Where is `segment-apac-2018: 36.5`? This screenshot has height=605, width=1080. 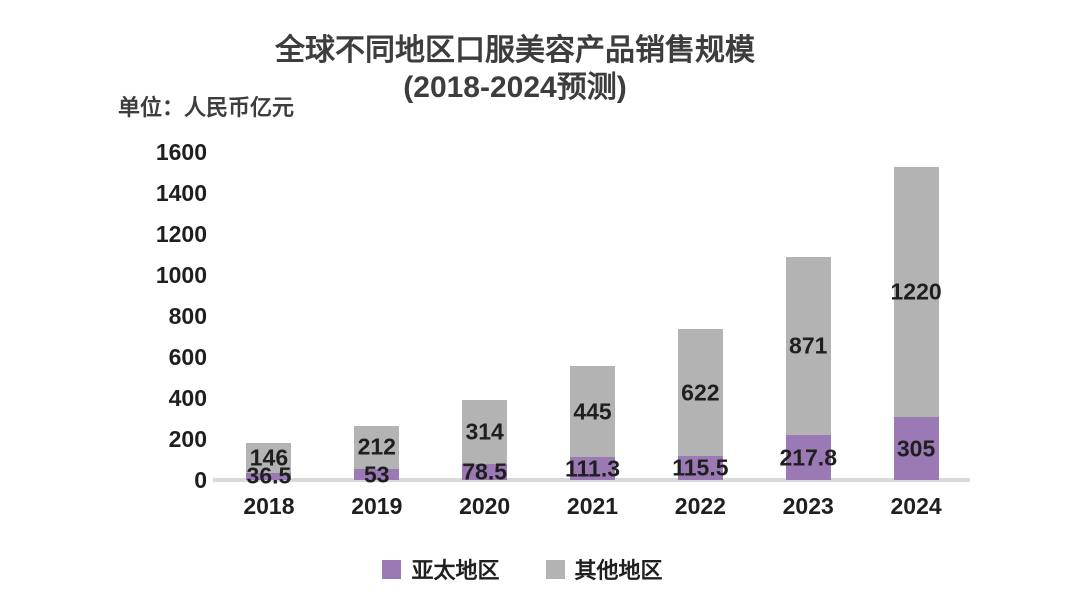 segment-apac-2018: 36.5 is located at coordinates (269, 475).